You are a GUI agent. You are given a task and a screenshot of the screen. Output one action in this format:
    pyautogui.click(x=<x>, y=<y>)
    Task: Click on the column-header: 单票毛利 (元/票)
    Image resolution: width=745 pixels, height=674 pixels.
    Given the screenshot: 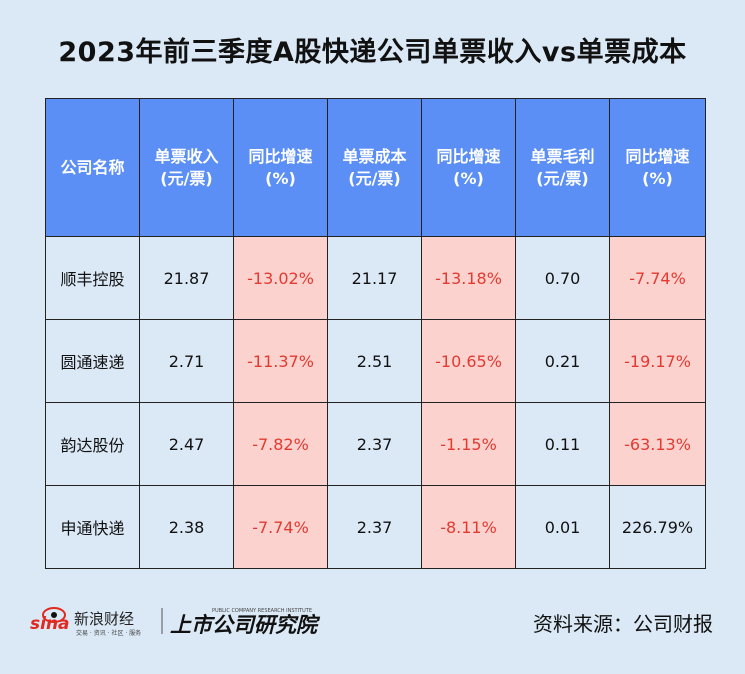 What is the action you would take?
    pyautogui.click(x=562, y=167)
    